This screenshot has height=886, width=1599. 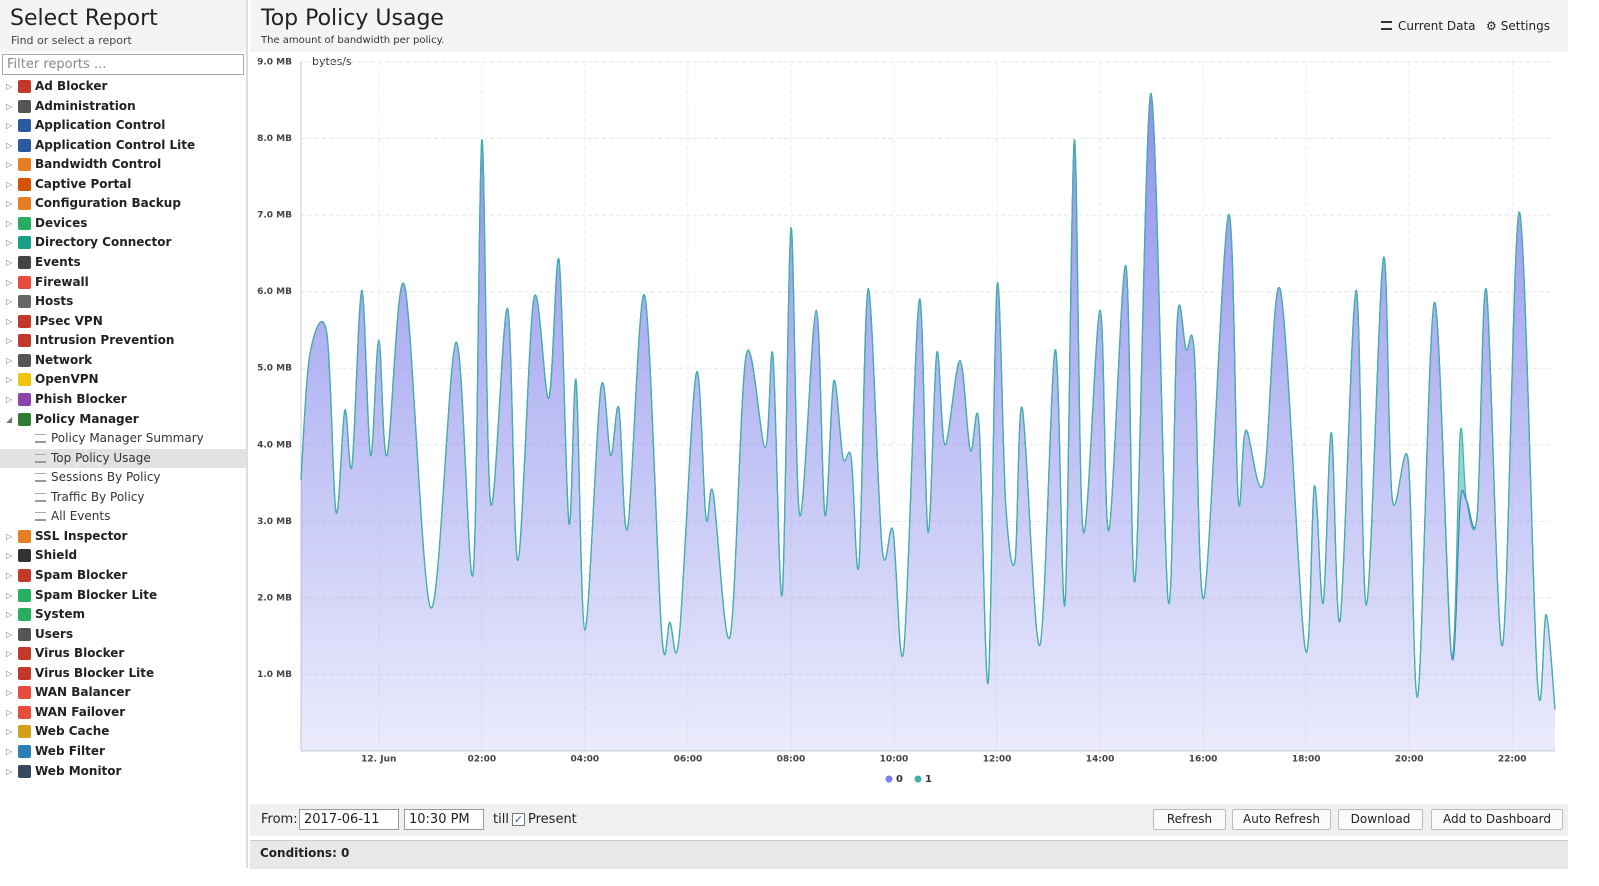 What do you see at coordinates (444, 819) in the screenshot?
I see `time-field: 10:30 PM` at bounding box center [444, 819].